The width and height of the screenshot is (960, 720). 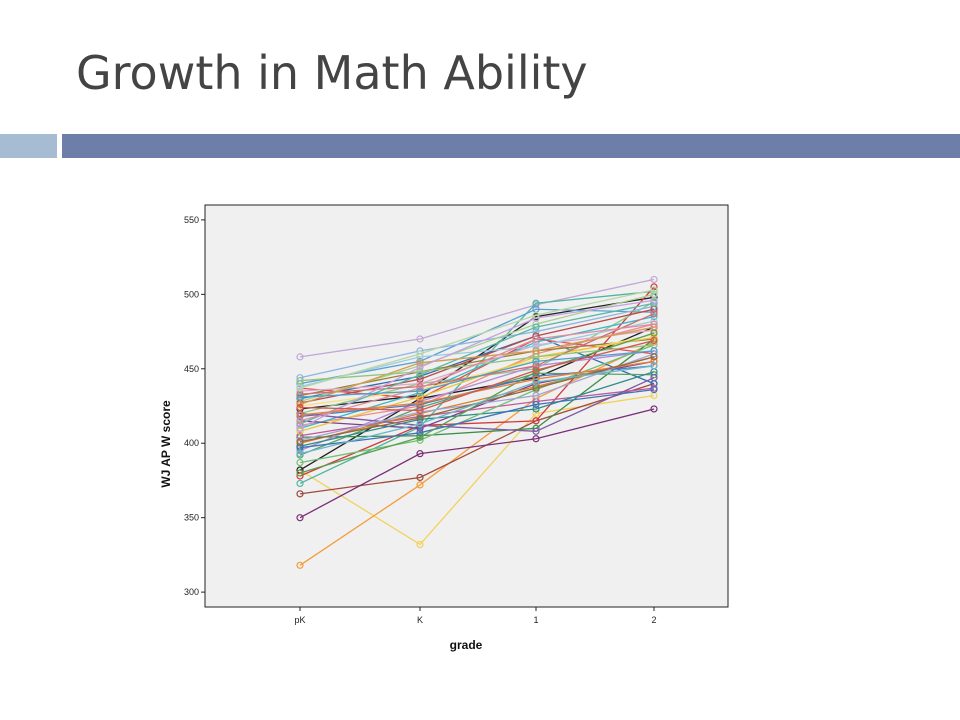 What do you see at coordinates (475, 616) in the screenshot?
I see `x-axis: pK K 1 2` at bounding box center [475, 616].